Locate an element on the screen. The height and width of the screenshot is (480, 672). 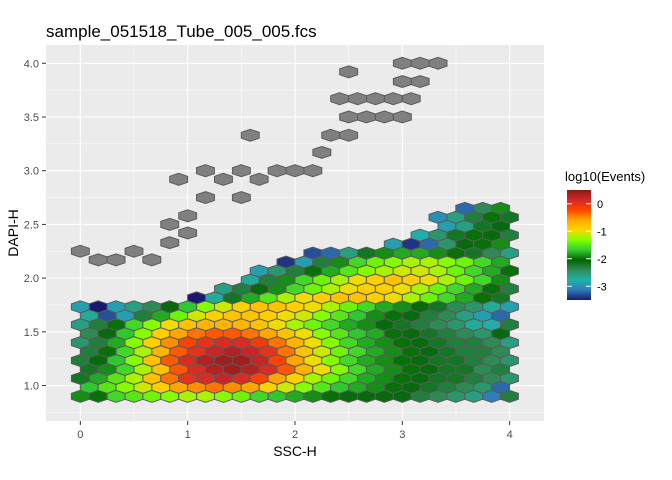
legend-tick-label: -2 is located at coordinates (602, 260).